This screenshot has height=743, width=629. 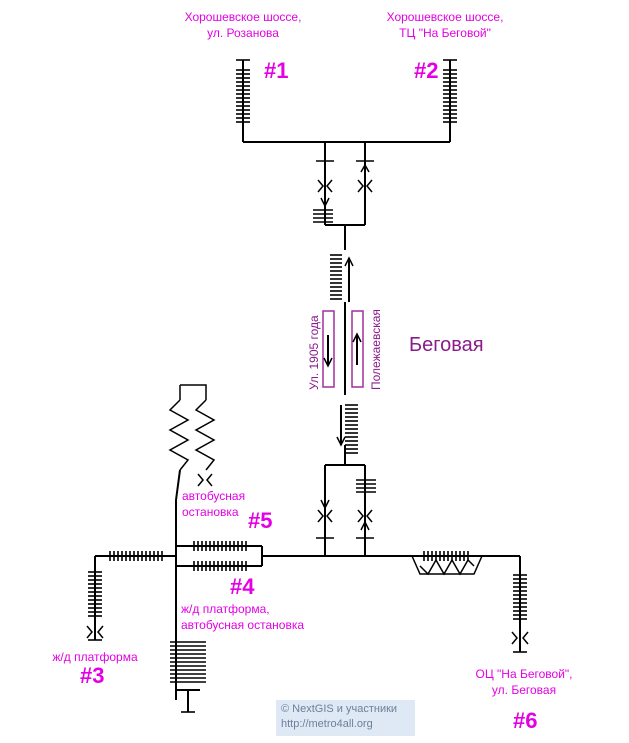 What do you see at coordinates (243, 100) in the screenshot?
I see `exit-1-stairs` at bounding box center [243, 100].